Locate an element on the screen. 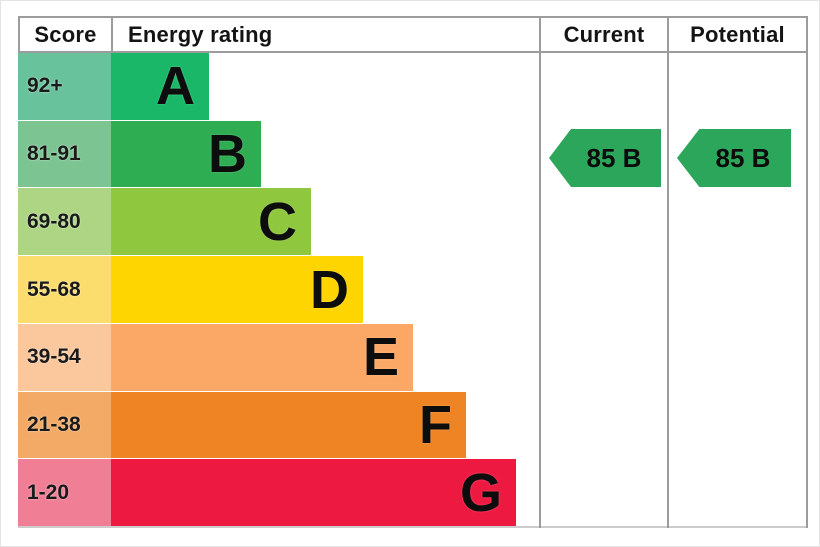 This screenshot has width=820, height=547. grid-line-bottom is located at coordinates (413, 527).